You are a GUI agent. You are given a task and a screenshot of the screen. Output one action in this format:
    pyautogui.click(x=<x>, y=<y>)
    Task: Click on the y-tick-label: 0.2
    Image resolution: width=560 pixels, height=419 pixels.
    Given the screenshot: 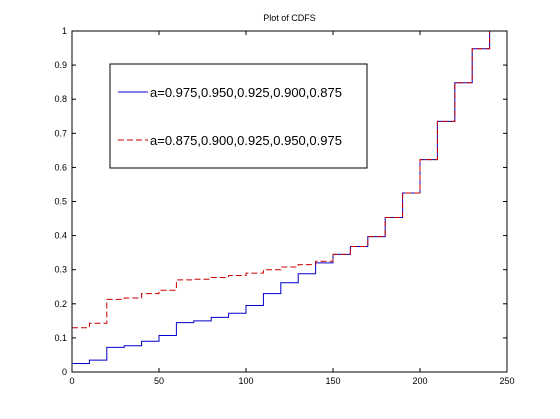 What is the action you would take?
    pyautogui.click(x=60, y=304)
    